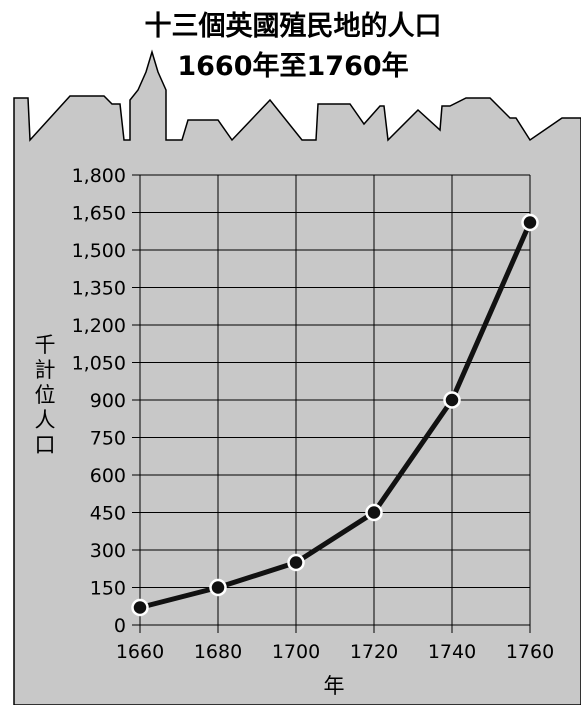 The width and height of the screenshot is (581, 705). I want to click on x-axis-label: 年, so click(334, 686).